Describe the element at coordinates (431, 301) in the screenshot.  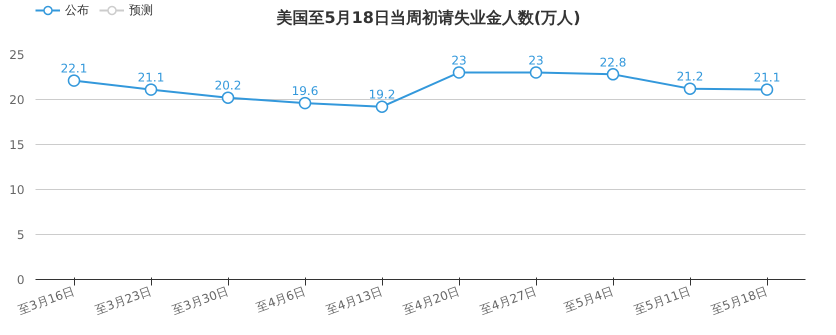
I see `x-tick-label: 至4月20日` at that location.